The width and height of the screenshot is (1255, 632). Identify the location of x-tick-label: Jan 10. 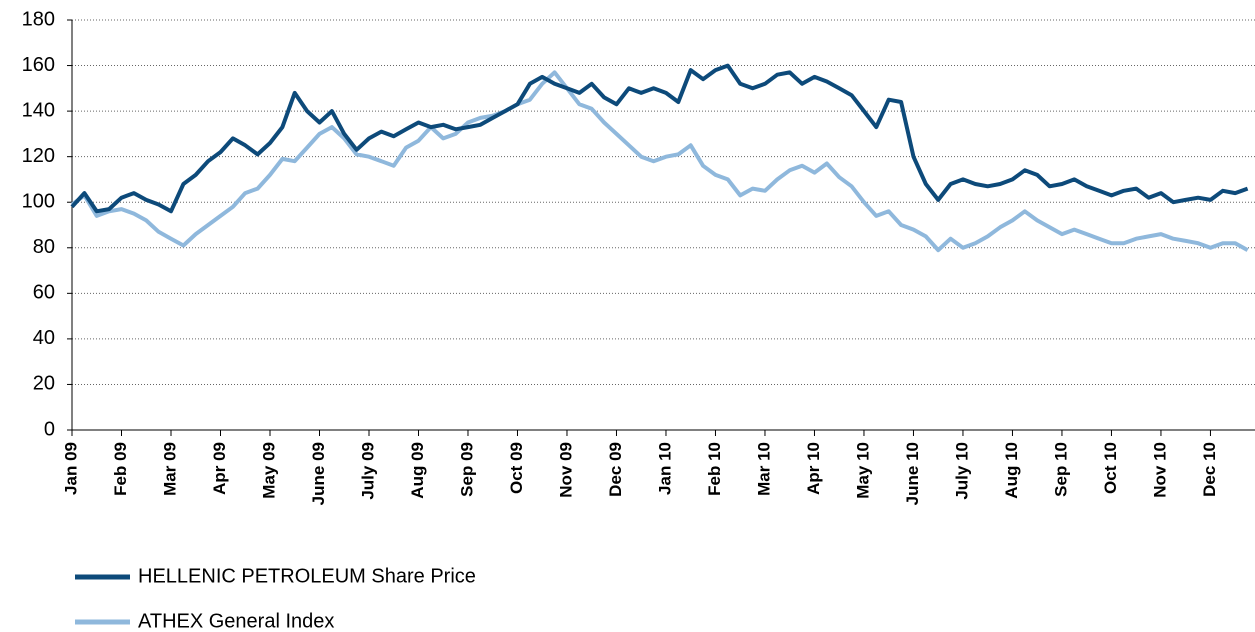
(664, 468).